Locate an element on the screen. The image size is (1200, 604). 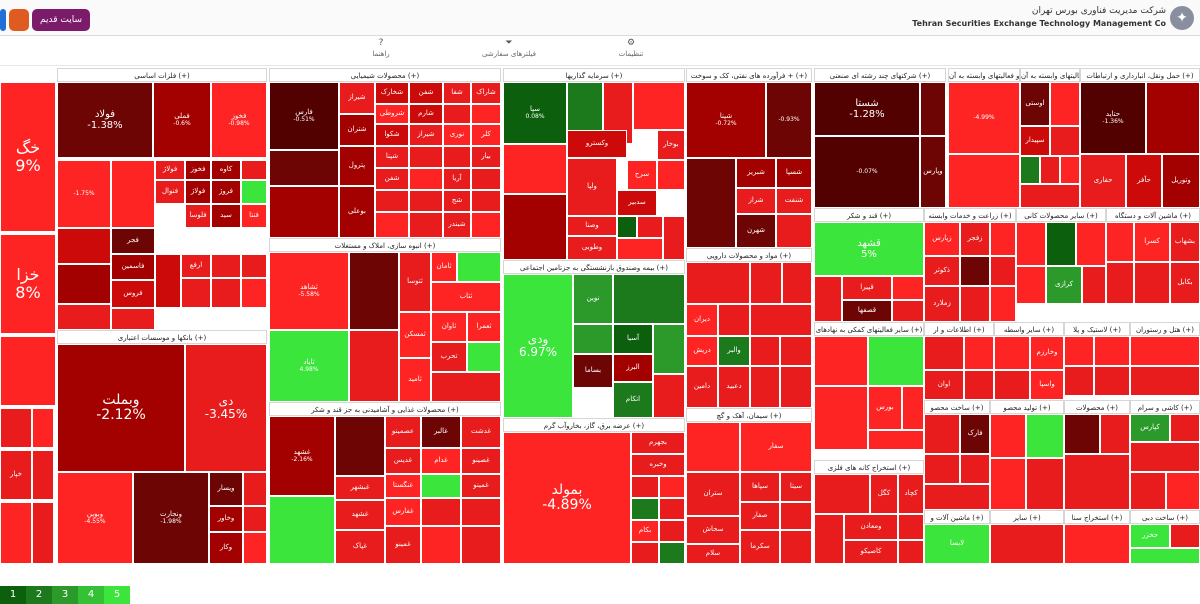
sector-title: محصولات (+) is located at coordinates (1097, 407).